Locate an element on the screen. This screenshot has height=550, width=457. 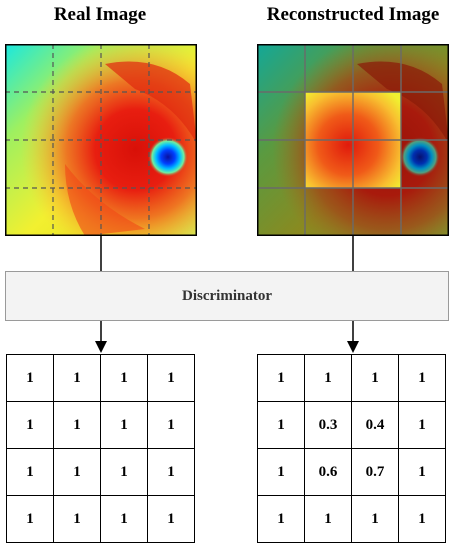
real-image-heatmap is located at coordinates (101, 140).